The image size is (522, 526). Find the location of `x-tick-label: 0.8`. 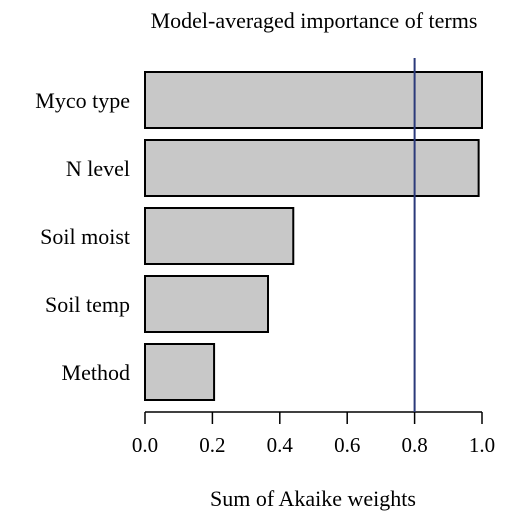

x-tick-label: 0.8 is located at coordinates (414, 445).